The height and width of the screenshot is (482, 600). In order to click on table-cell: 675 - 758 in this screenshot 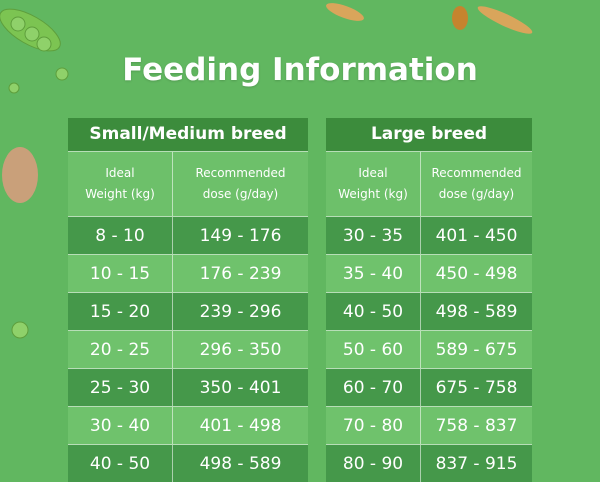, I will do `click(476, 387)`.